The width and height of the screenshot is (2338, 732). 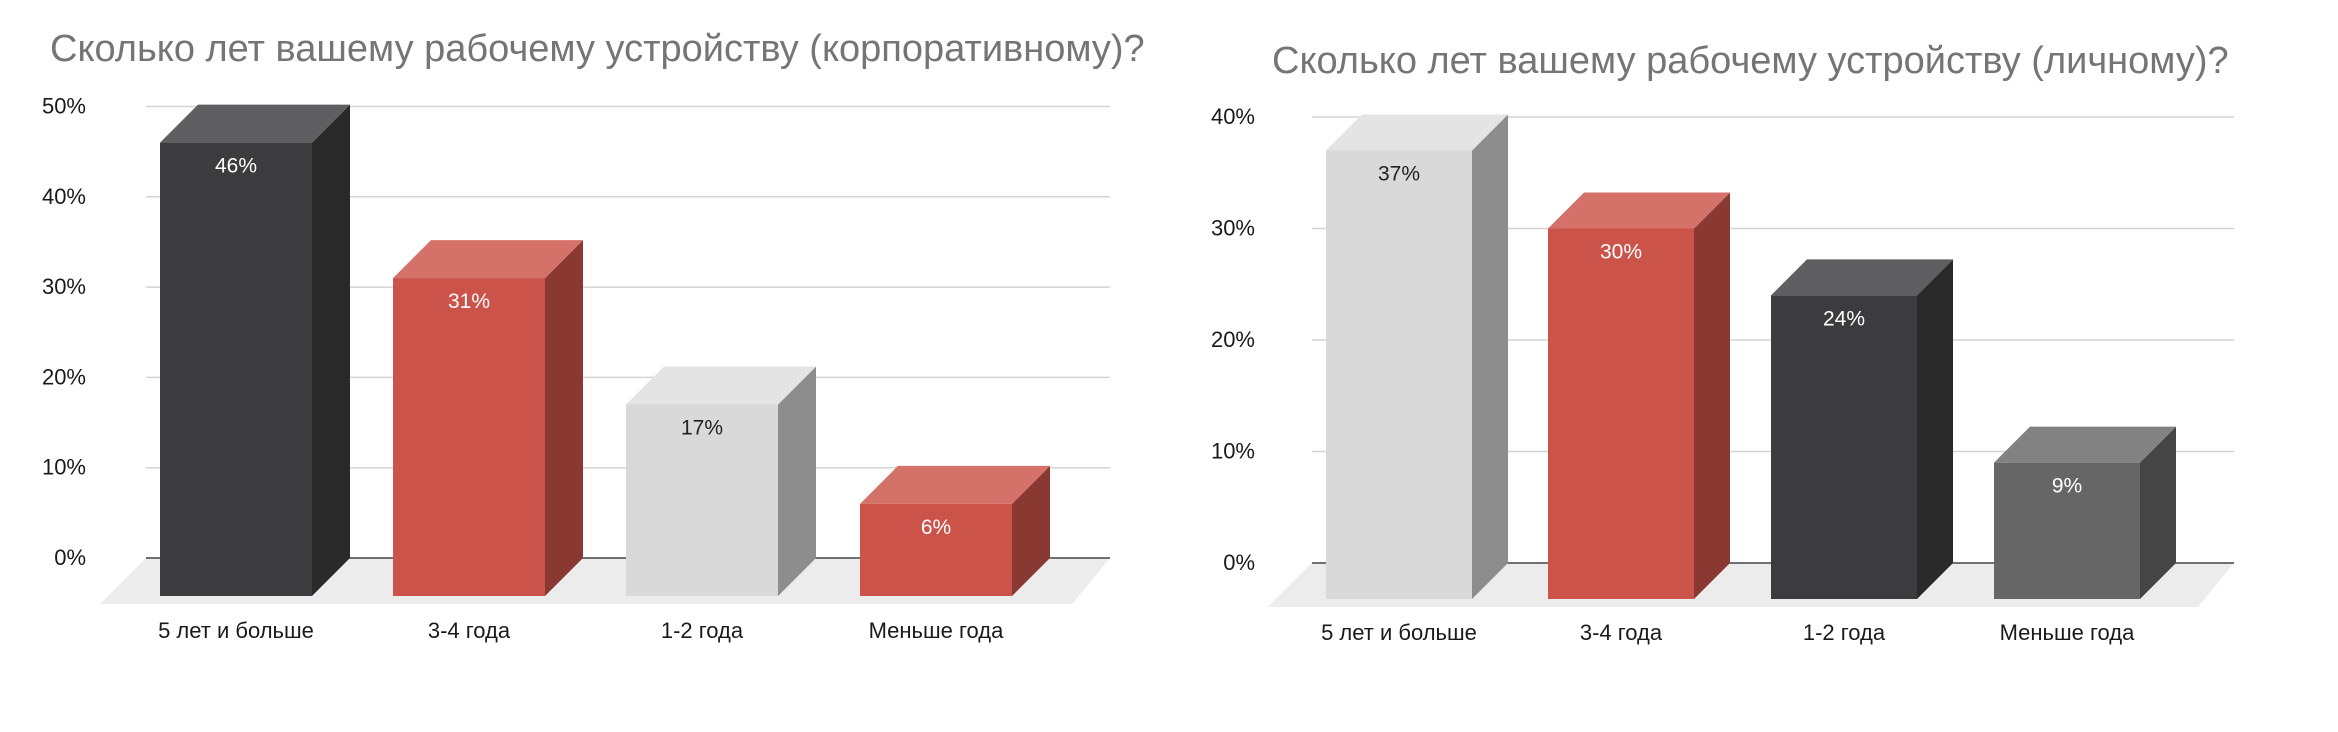 What do you see at coordinates (702, 427) in the screenshot?
I see `data-label: 17%` at bounding box center [702, 427].